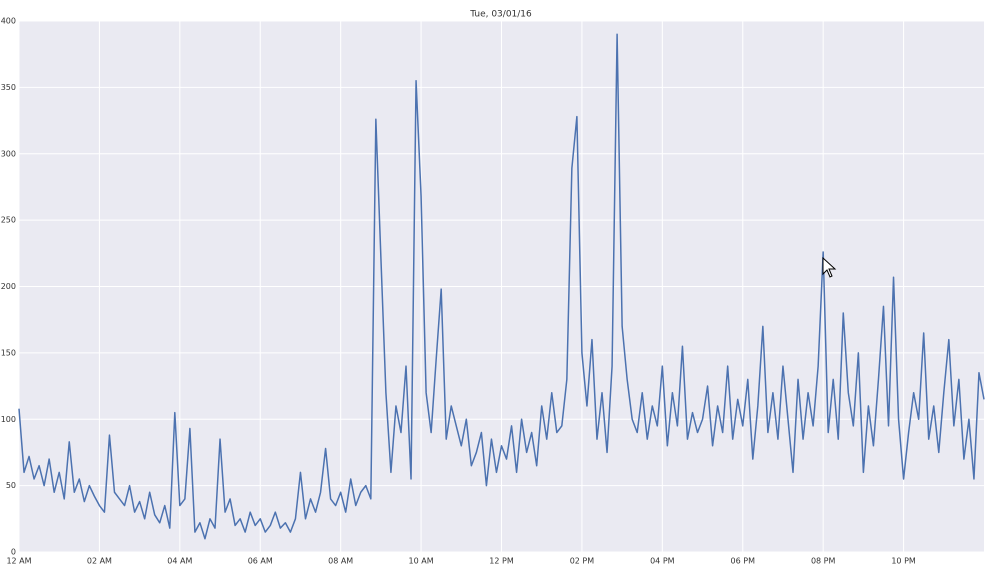 The width and height of the screenshot is (1003, 569). What do you see at coordinates (179, 561) in the screenshot?
I see `x-tick-label: 04 AM` at bounding box center [179, 561].